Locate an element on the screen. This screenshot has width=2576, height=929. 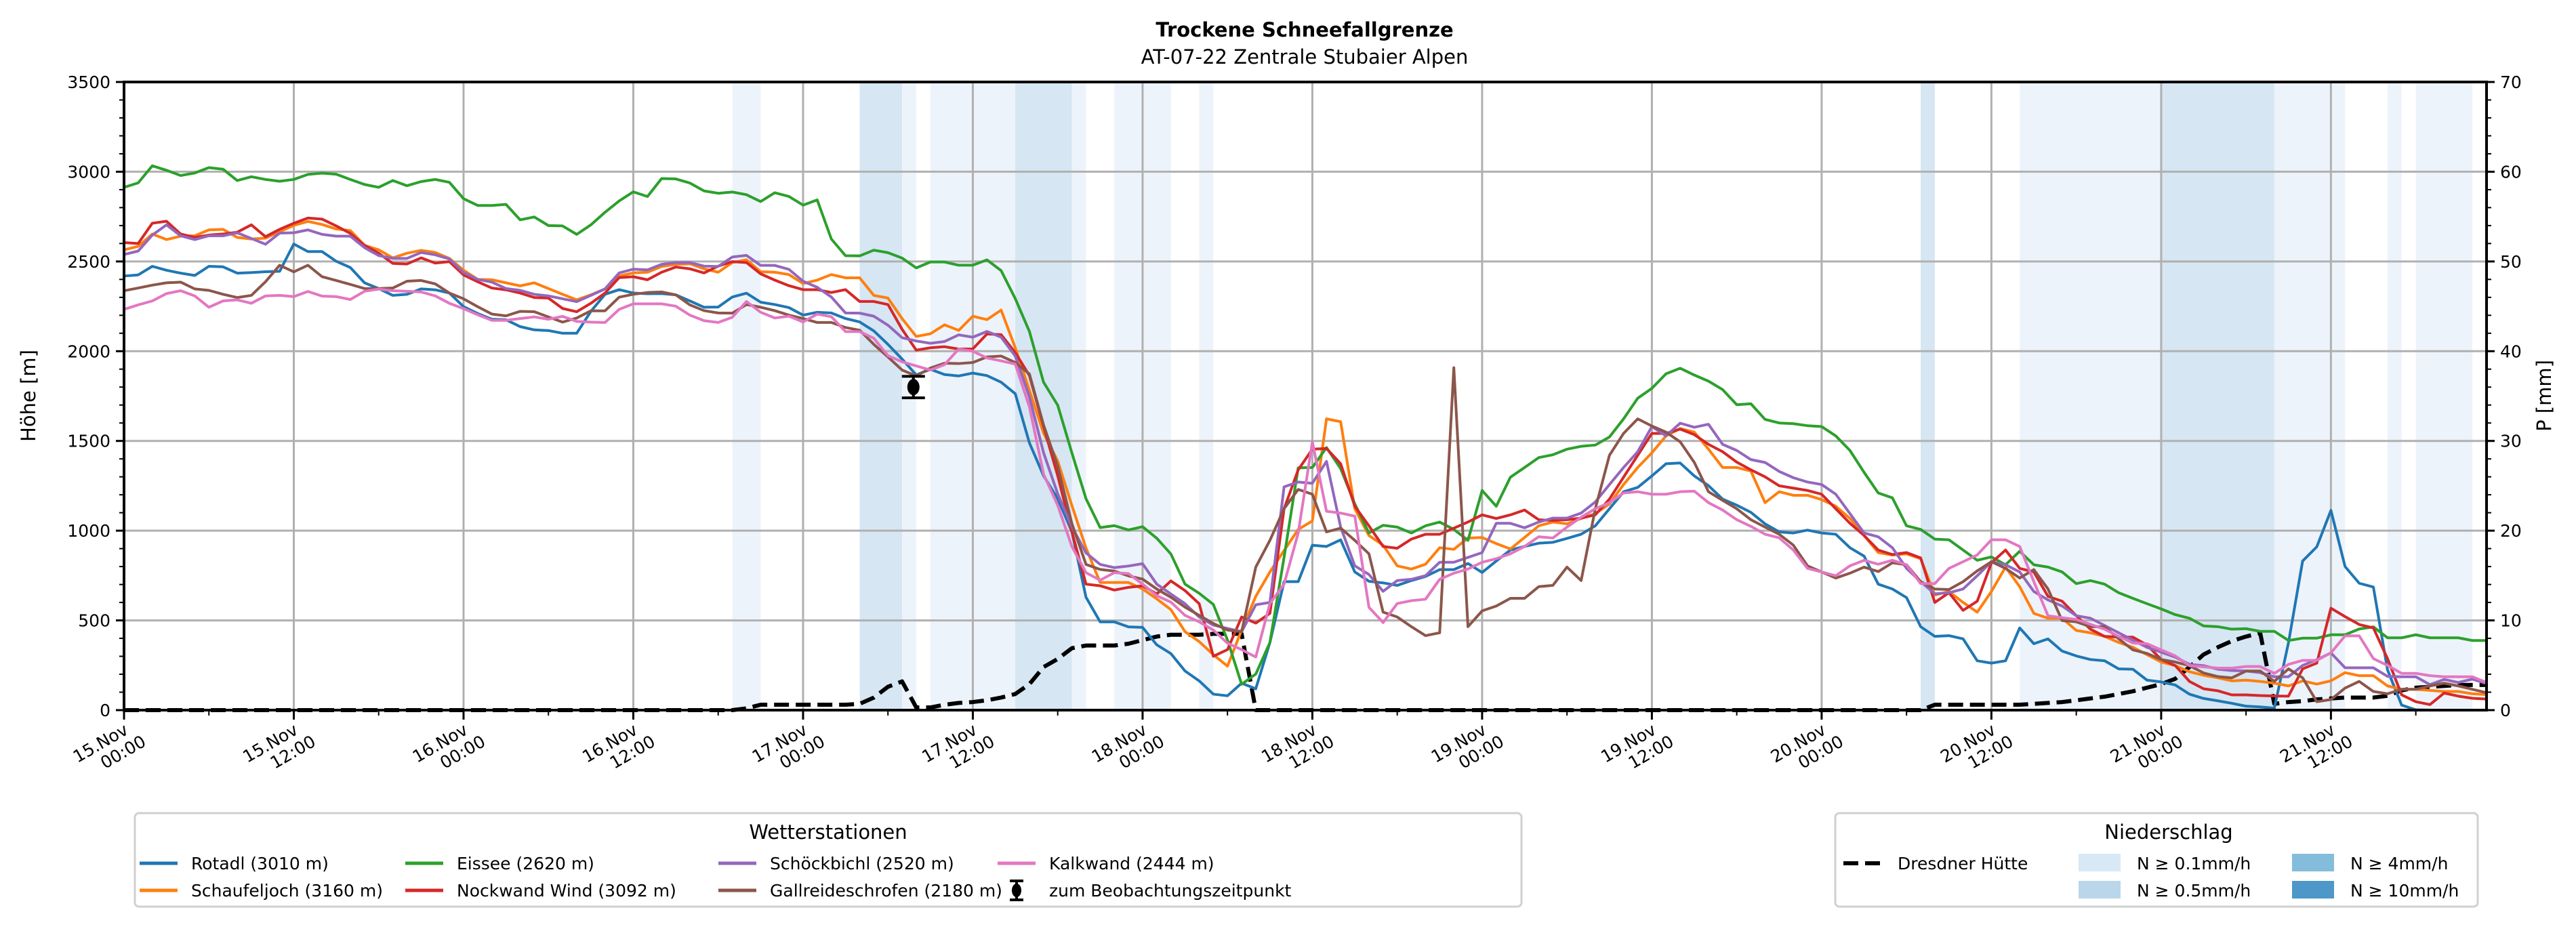
legend-entry-label: Schaufeljoch (3160 m) is located at coordinates (287, 891).